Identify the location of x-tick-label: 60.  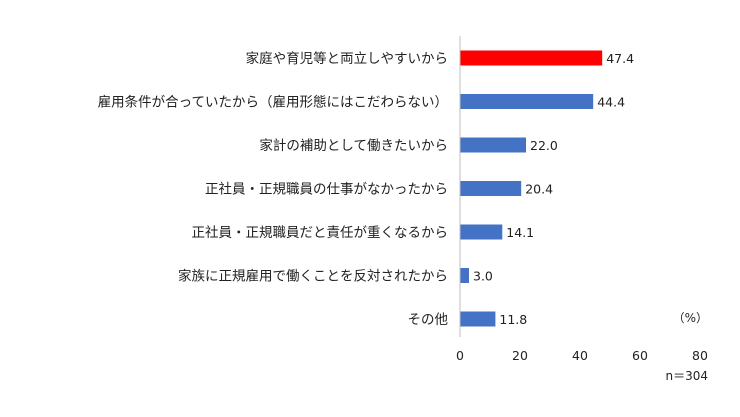
(640, 355).